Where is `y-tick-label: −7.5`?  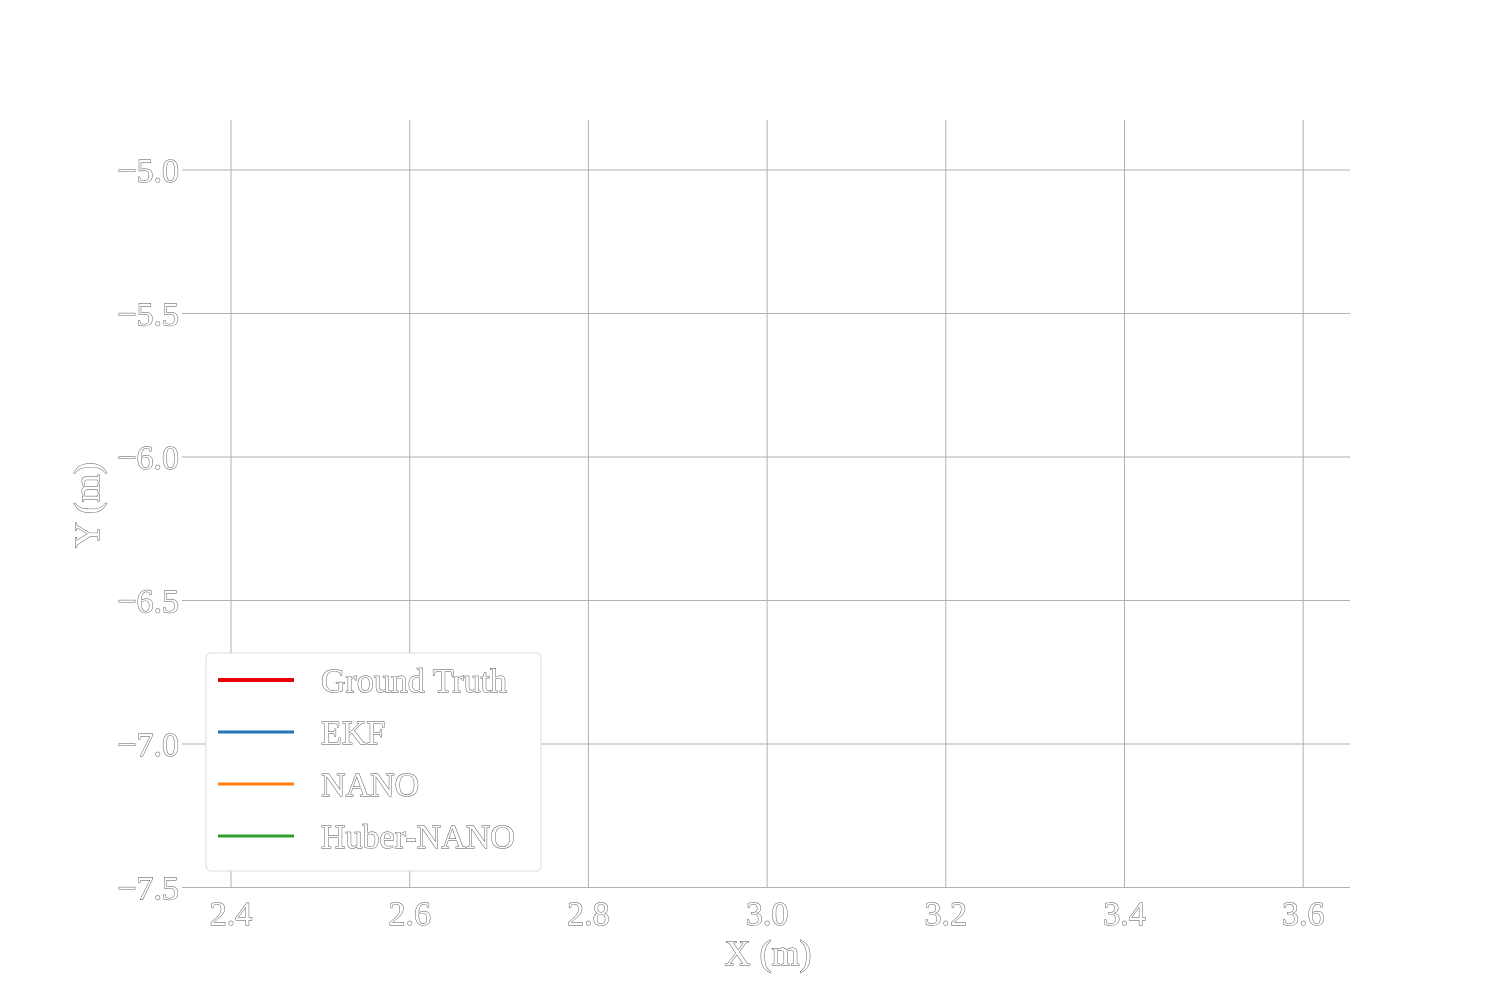
y-tick-label: −7.5 is located at coordinates (148, 889).